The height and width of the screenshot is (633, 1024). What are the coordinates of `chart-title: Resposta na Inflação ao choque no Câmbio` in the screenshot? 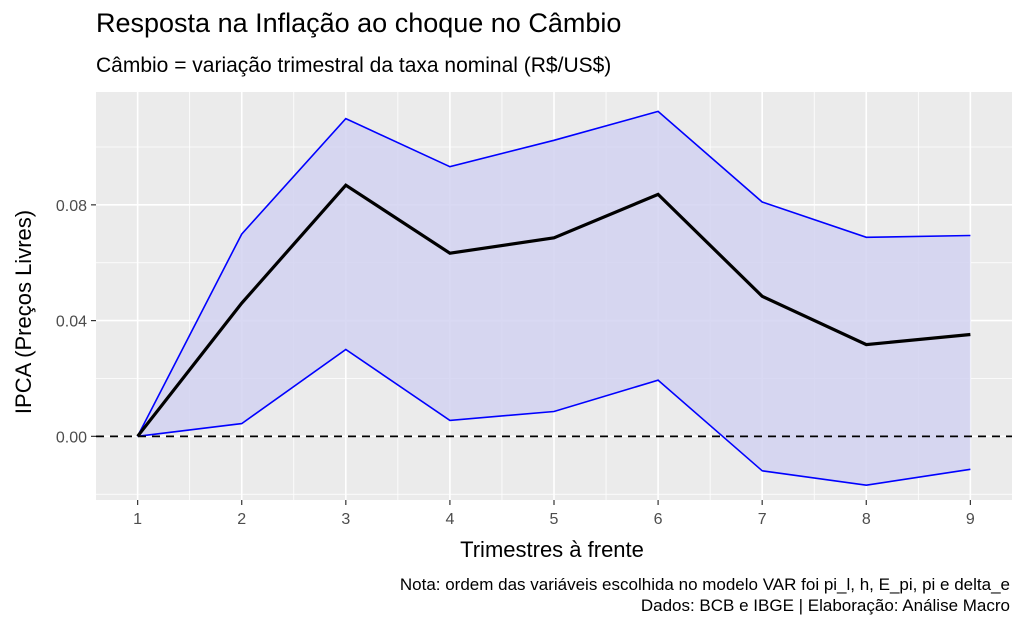 It's located at (359, 23).